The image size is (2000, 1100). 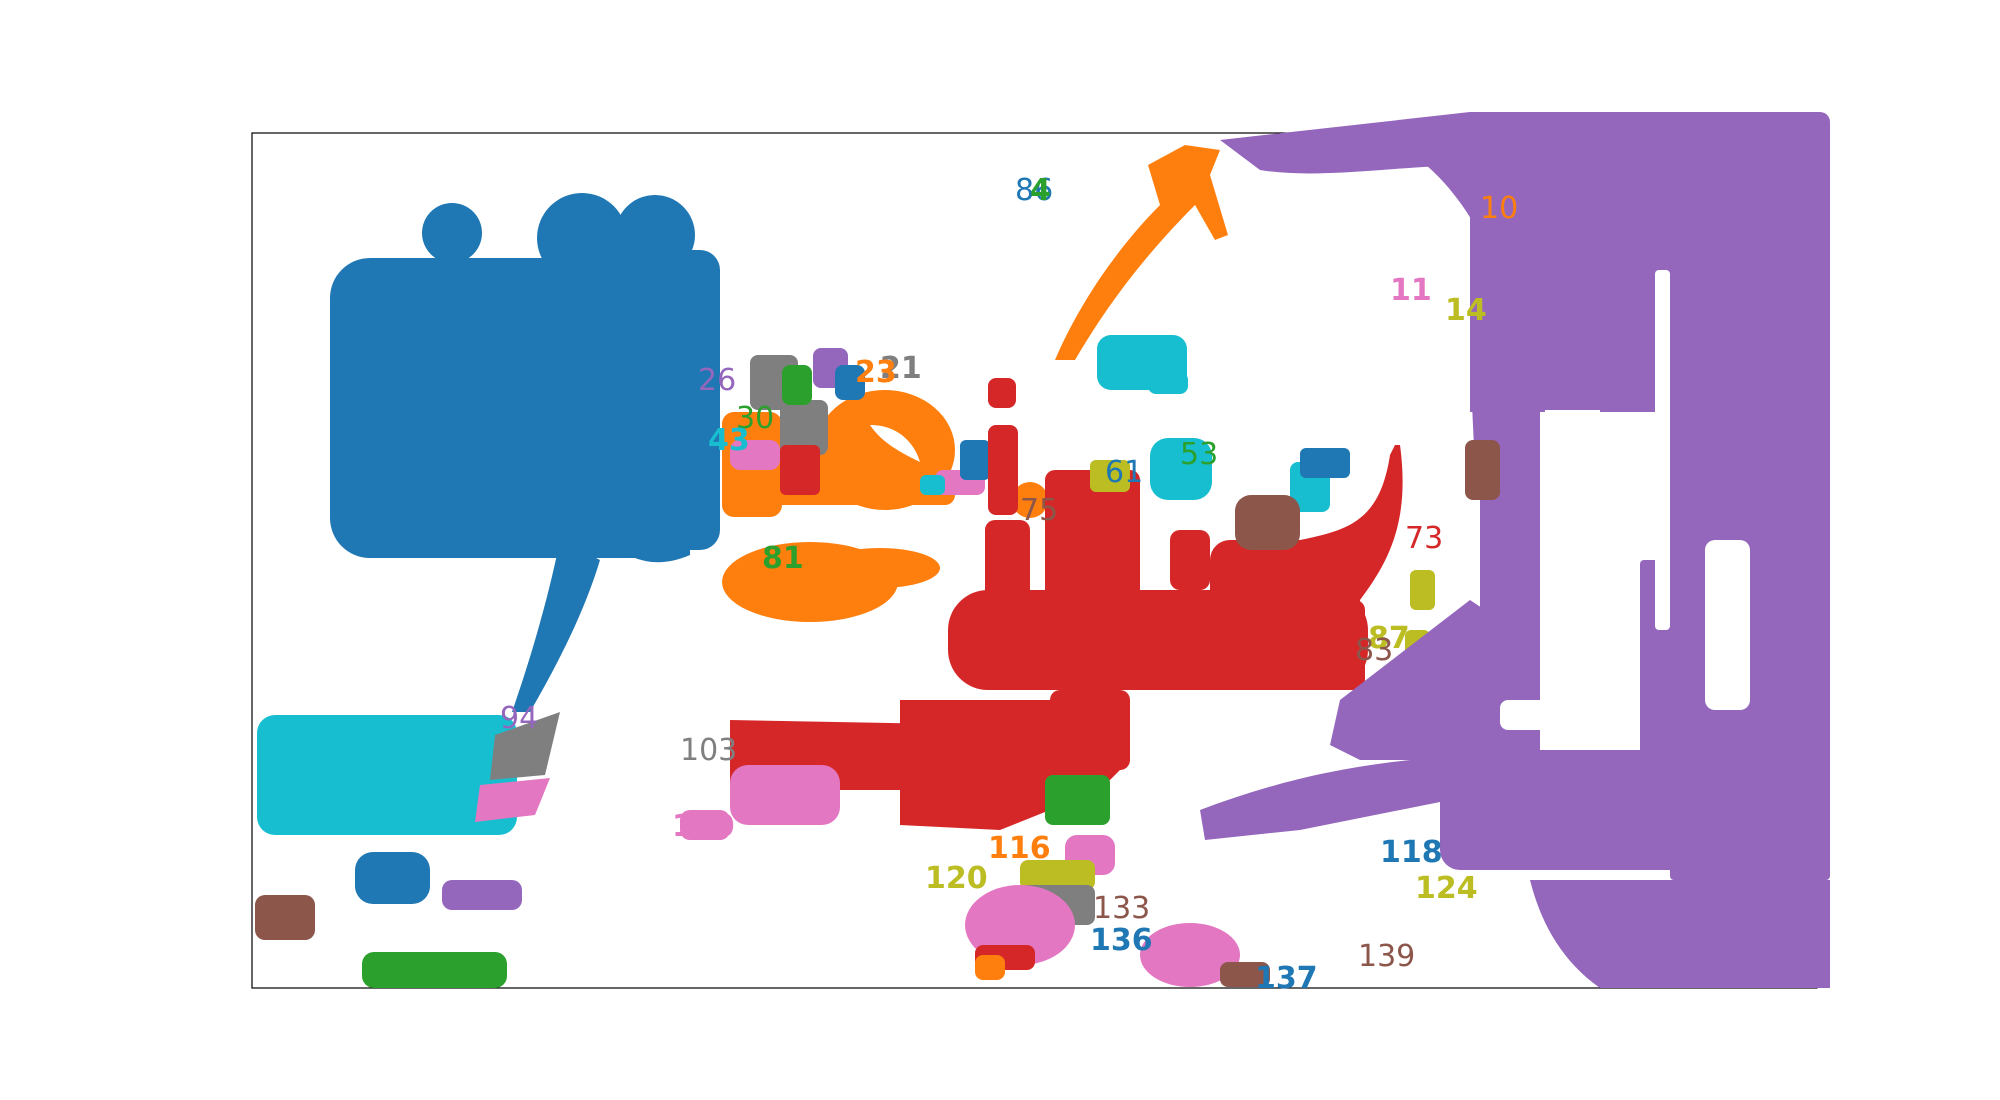 I want to click on segment-label-21: 21, so click(x=901, y=368).